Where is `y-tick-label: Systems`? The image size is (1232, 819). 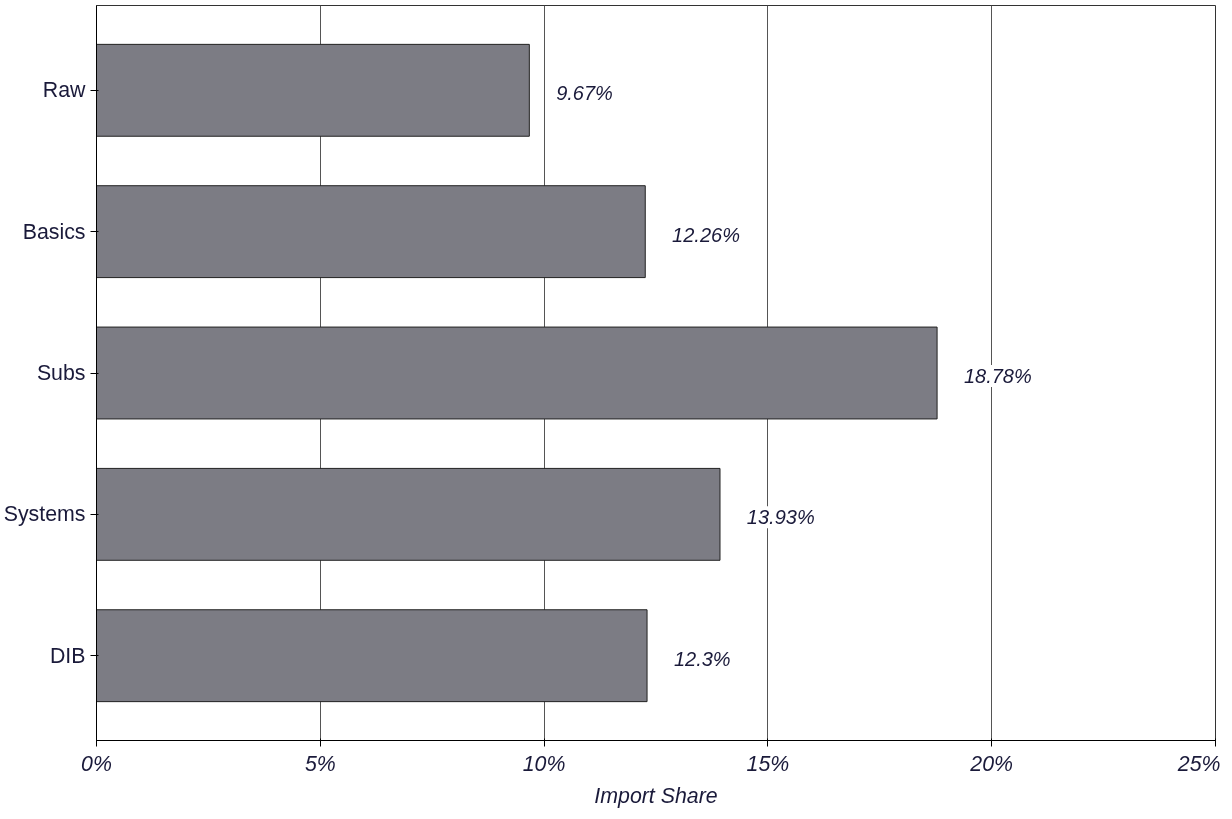 y-tick-label: Systems is located at coordinates (44, 514).